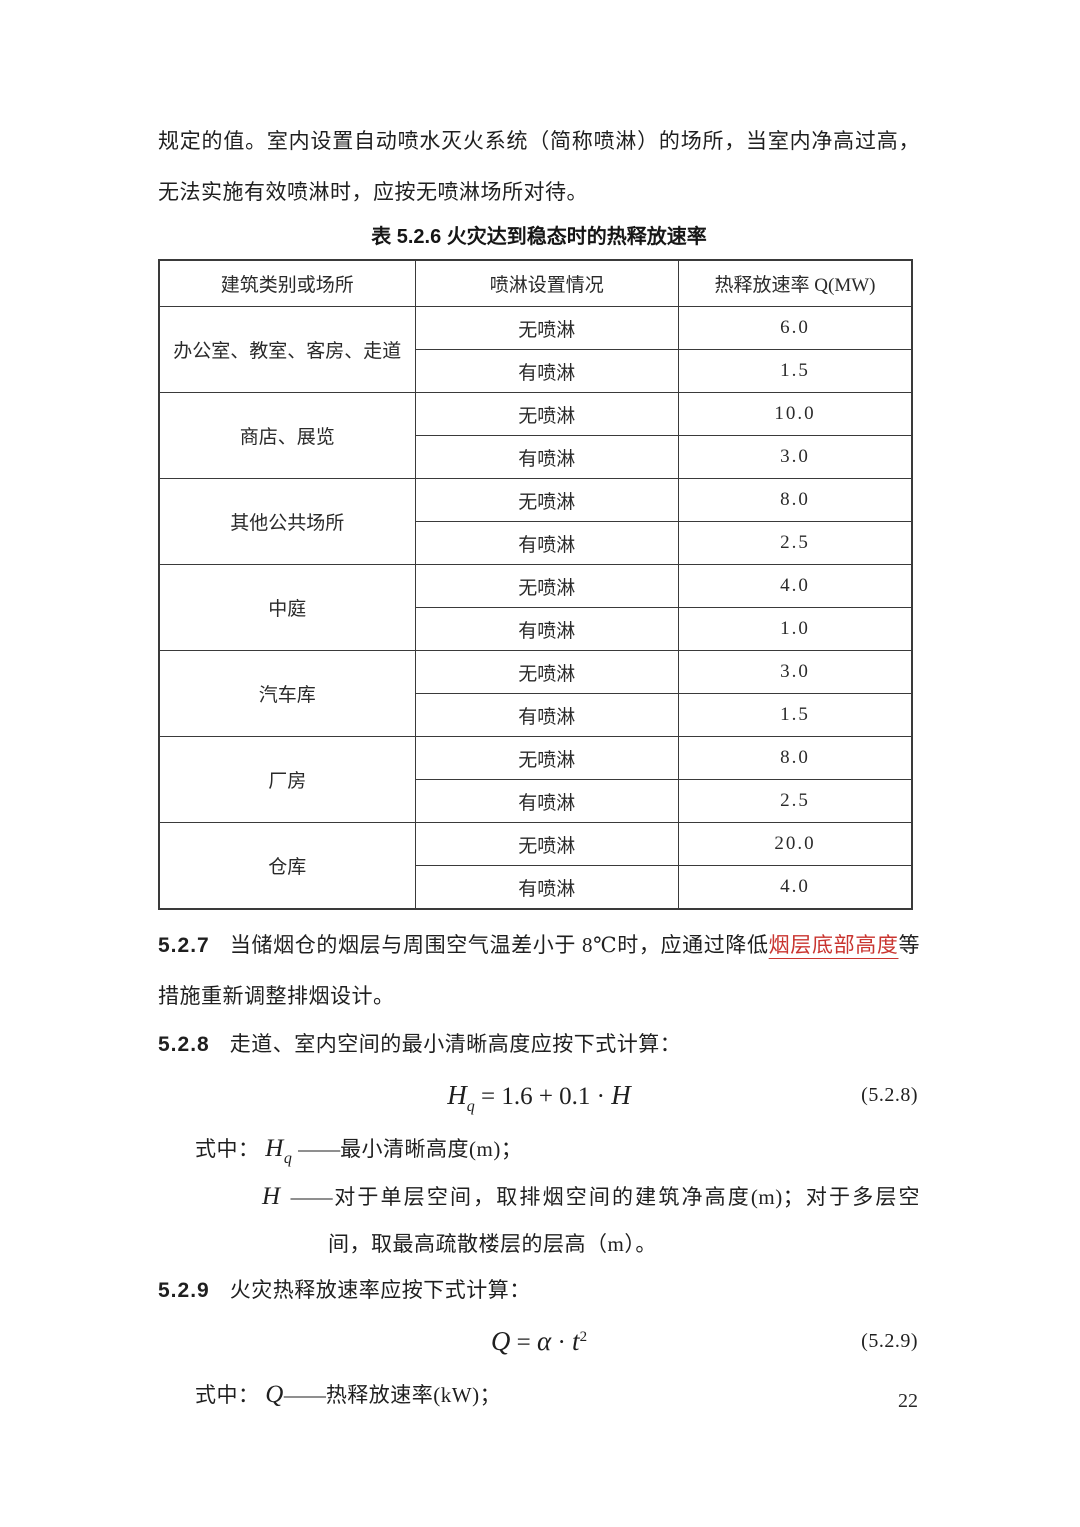  Describe the element at coordinates (795, 414) in the screenshot. I see `hrr-value-cell: 10.0` at that location.